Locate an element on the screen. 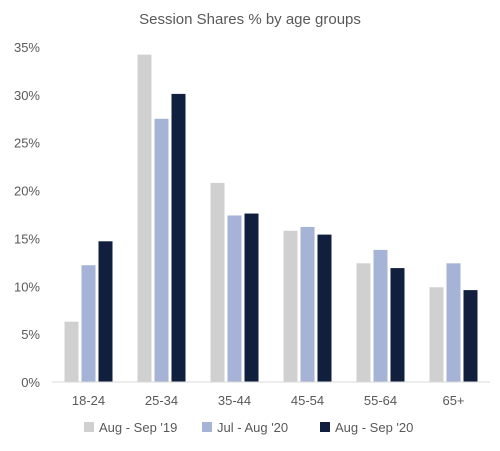 This screenshot has height=451, width=500. x-tick-label: 65+ is located at coordinates (453, 400).